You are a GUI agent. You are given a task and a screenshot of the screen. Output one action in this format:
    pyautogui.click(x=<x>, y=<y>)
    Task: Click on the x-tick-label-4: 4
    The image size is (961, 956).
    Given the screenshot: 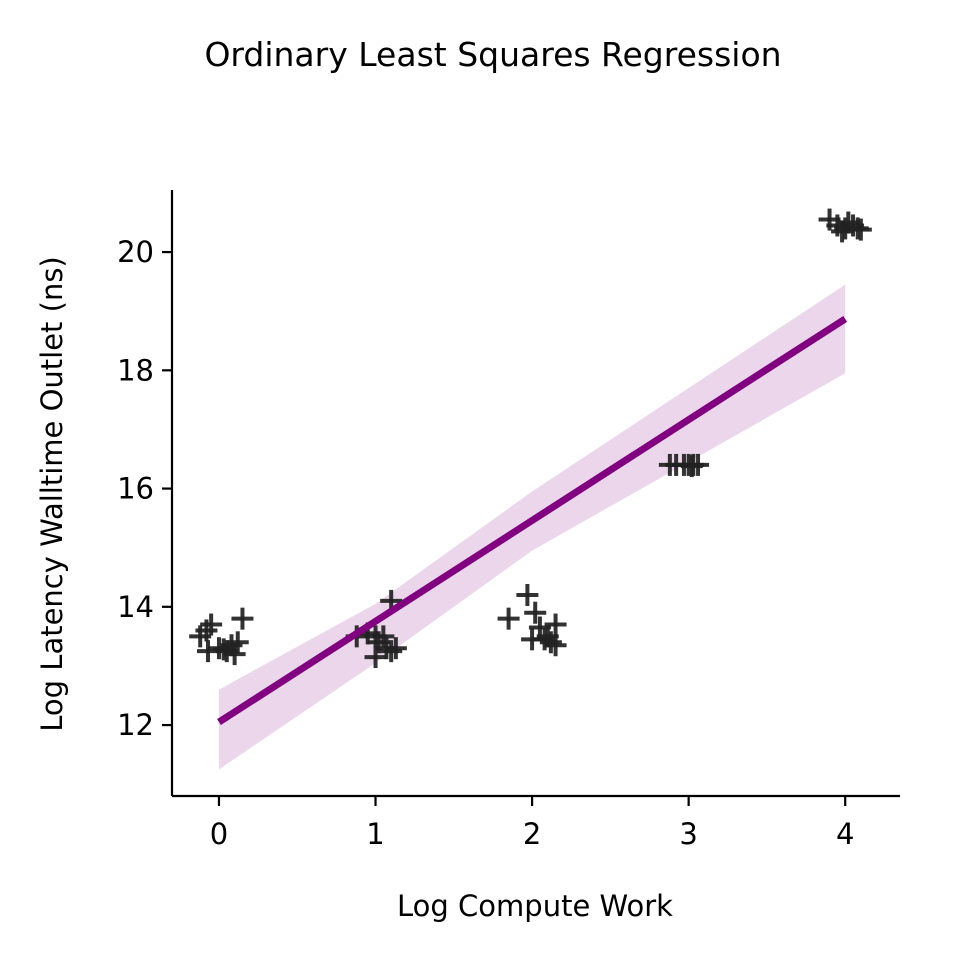 What is the action you would take?
    pyautogui.click(x=845, y=834)
    